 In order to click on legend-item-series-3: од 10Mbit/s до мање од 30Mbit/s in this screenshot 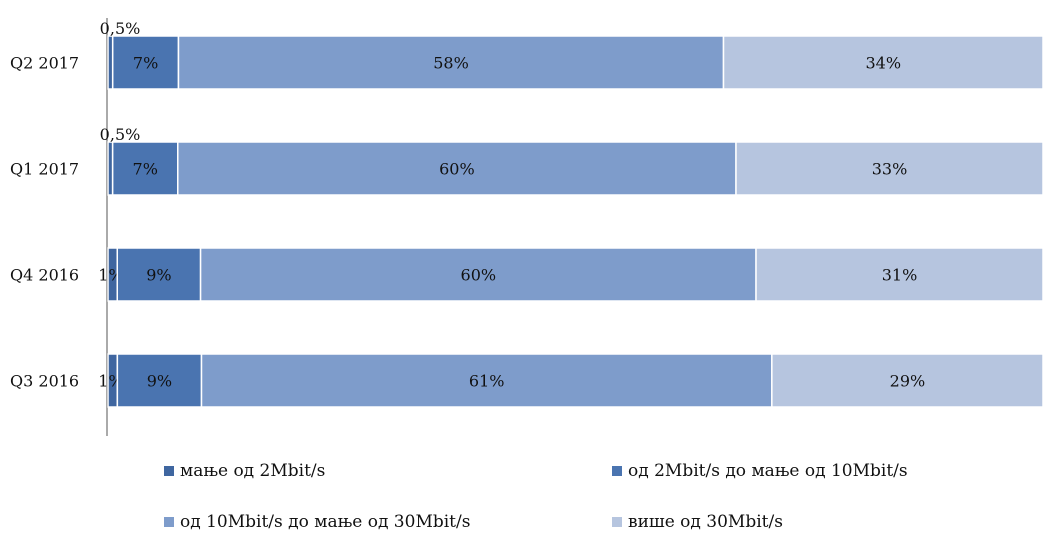, I will do `click(317, 522)`.